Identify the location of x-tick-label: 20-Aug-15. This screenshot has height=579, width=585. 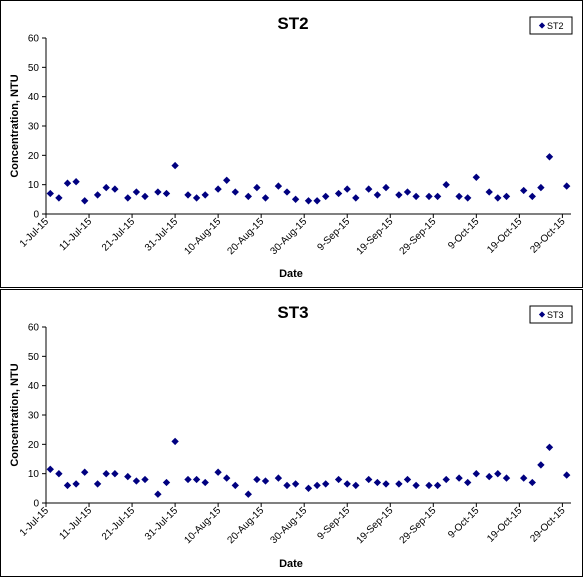
(245, 525).